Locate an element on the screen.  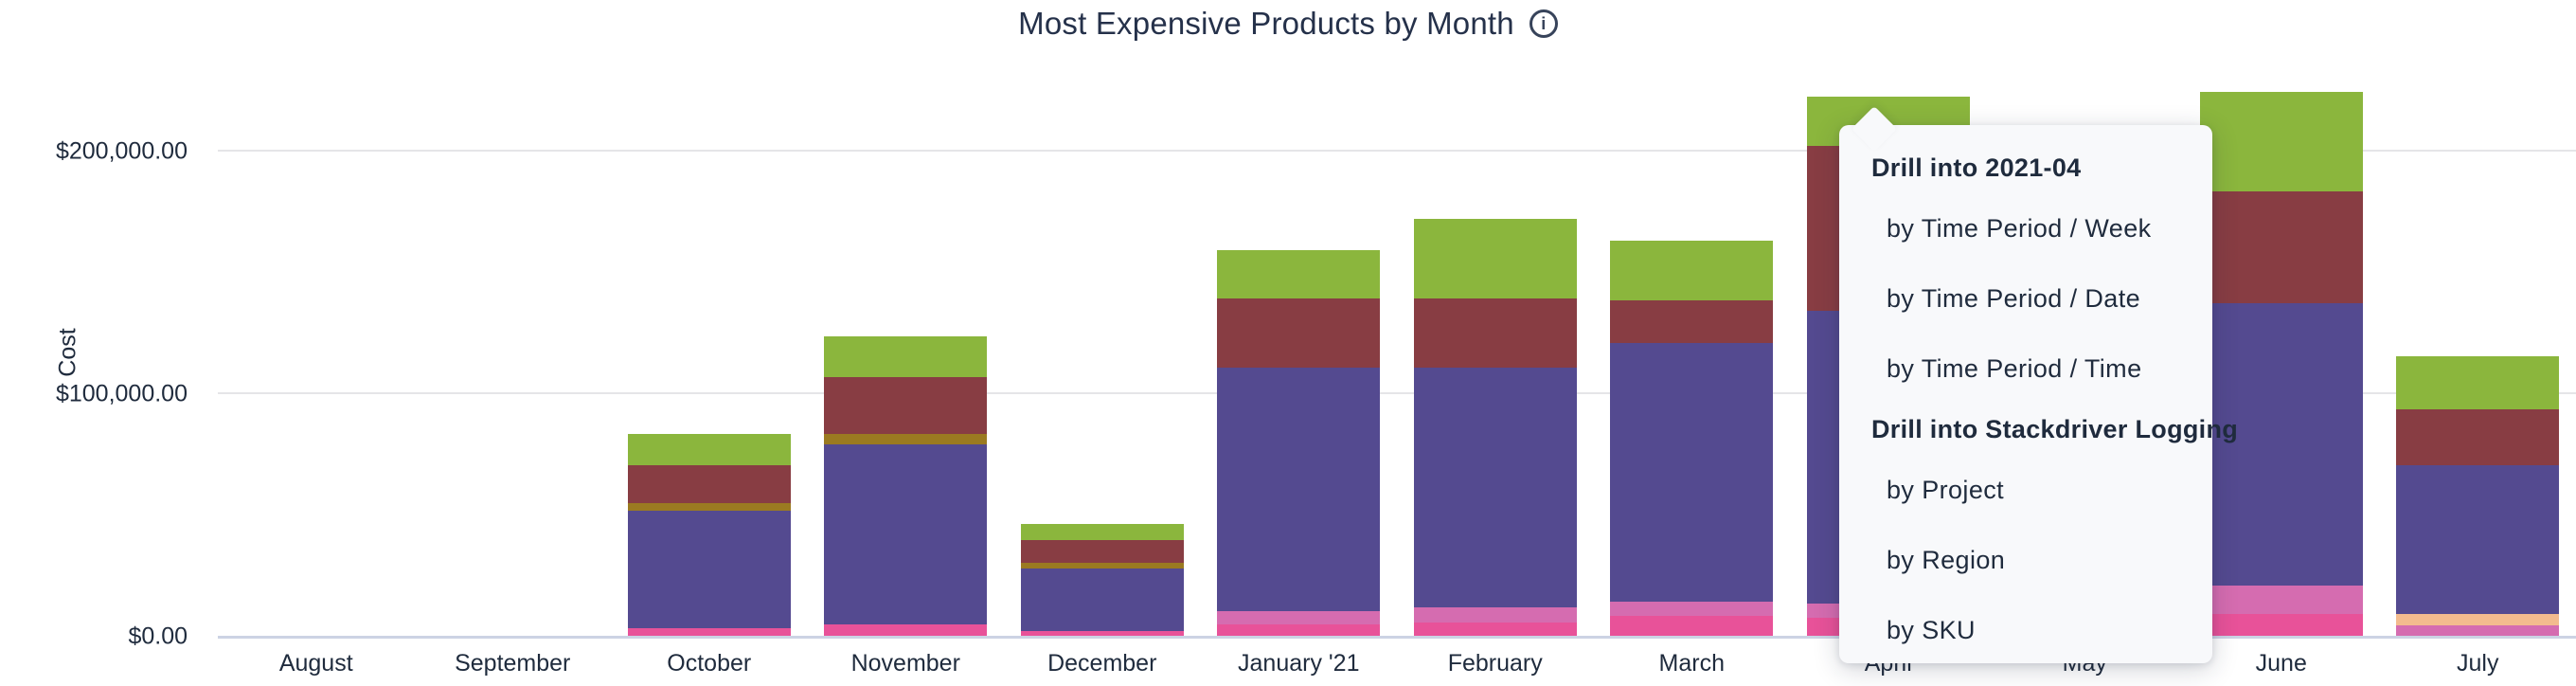
x-tick-label: January '21 is located at coordinates (1299, 664).